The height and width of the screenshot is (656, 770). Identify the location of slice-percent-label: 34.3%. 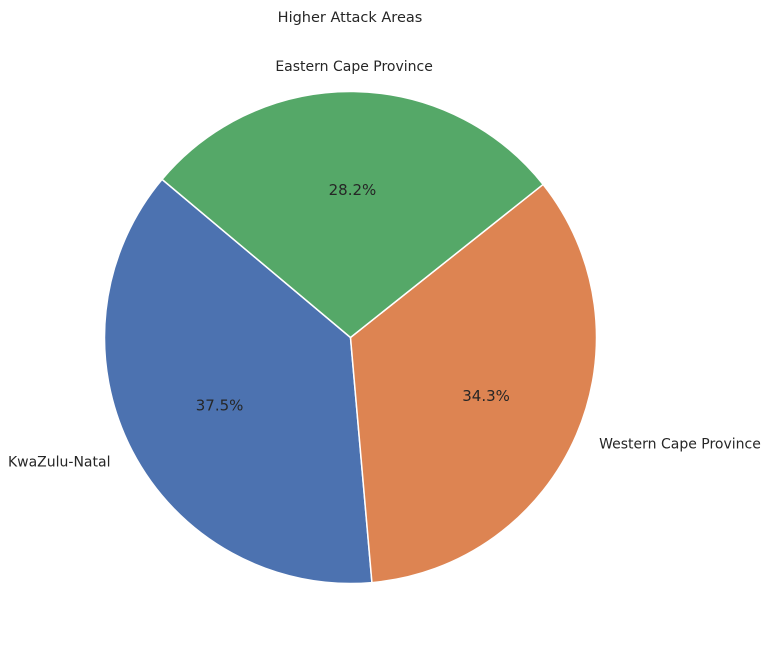
(486, 396).